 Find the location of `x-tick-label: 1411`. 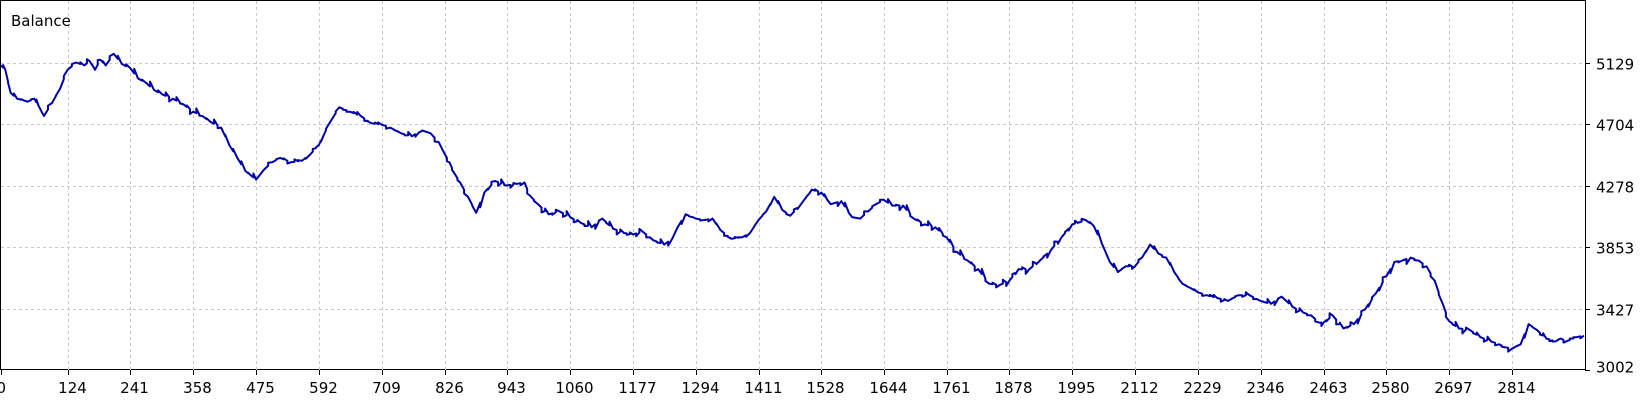

x-tick-label: 1411 is located at coordinates (763, 388).